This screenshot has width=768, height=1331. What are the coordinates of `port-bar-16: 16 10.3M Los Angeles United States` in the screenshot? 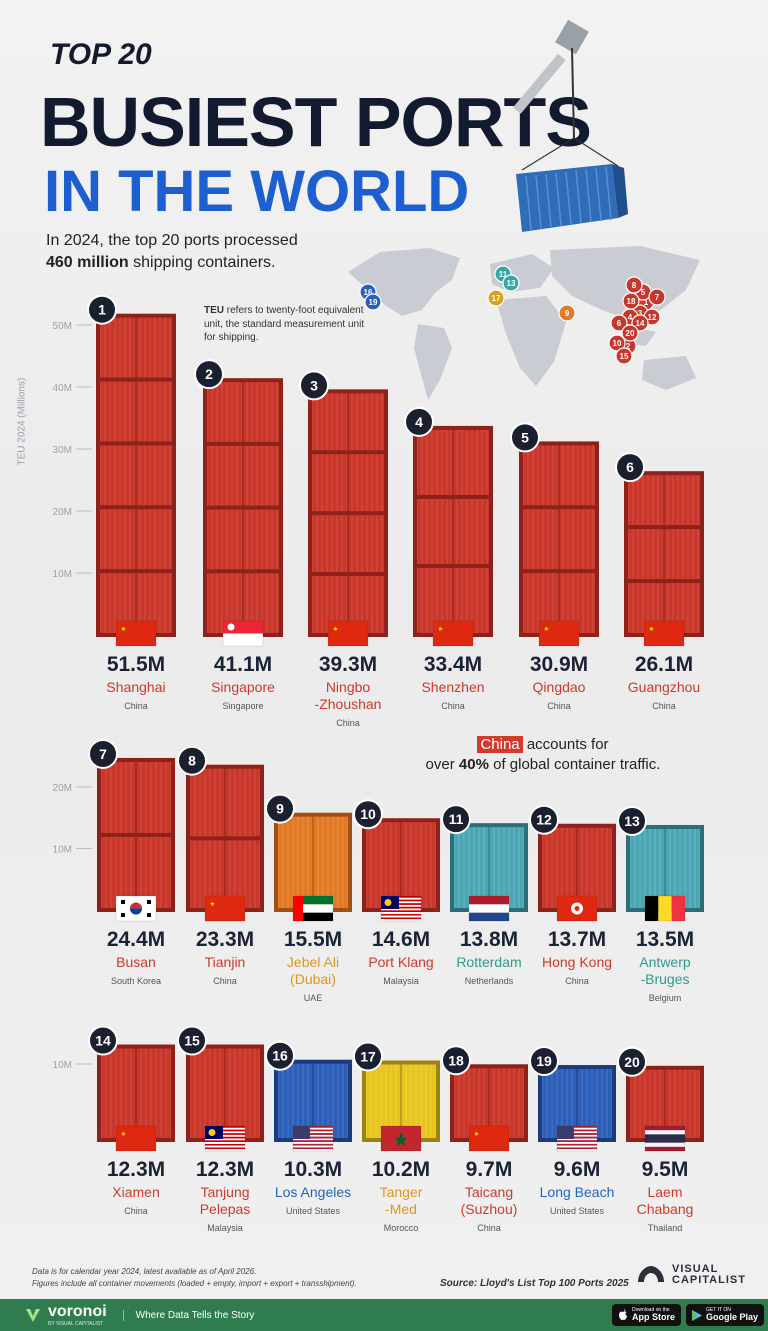 It's located at (308, 1128).